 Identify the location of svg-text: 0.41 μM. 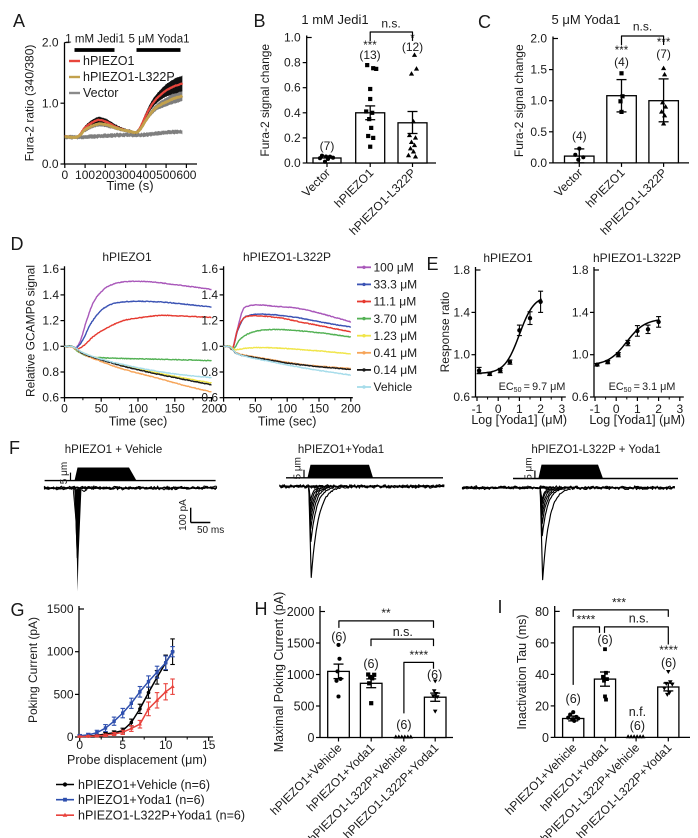
(396, 353).